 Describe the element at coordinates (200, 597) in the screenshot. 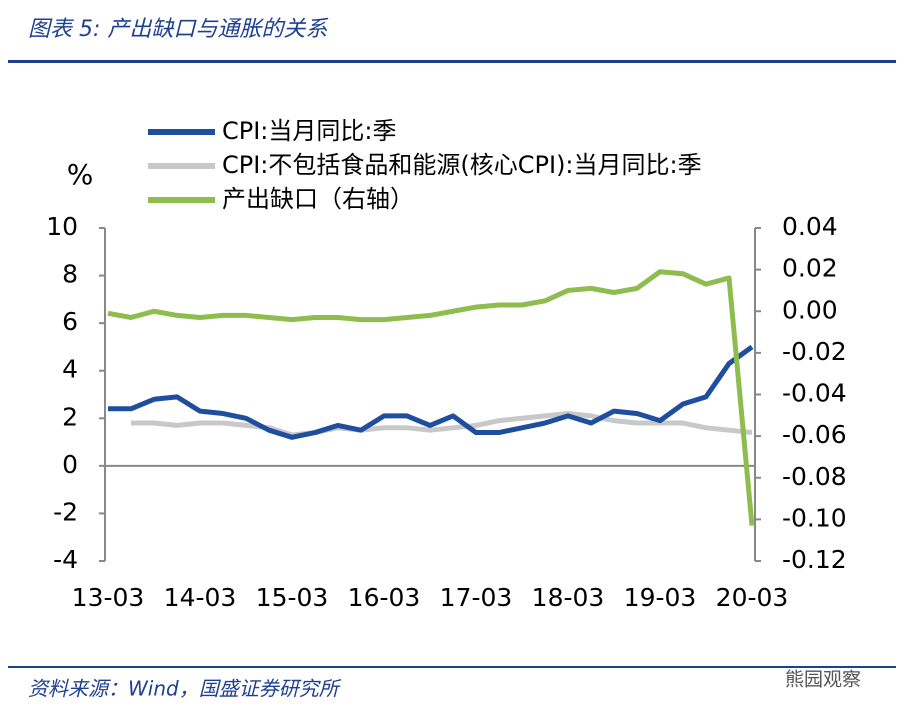

I see `x-tick-label: 14-03` at that location.